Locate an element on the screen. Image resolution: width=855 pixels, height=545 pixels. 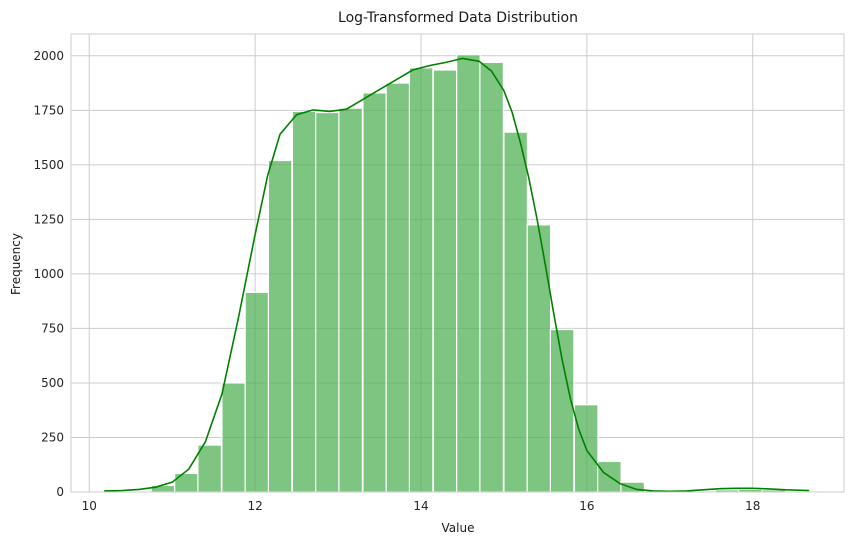
y-tick-label: 1750 is located at coordinates (48, 110).